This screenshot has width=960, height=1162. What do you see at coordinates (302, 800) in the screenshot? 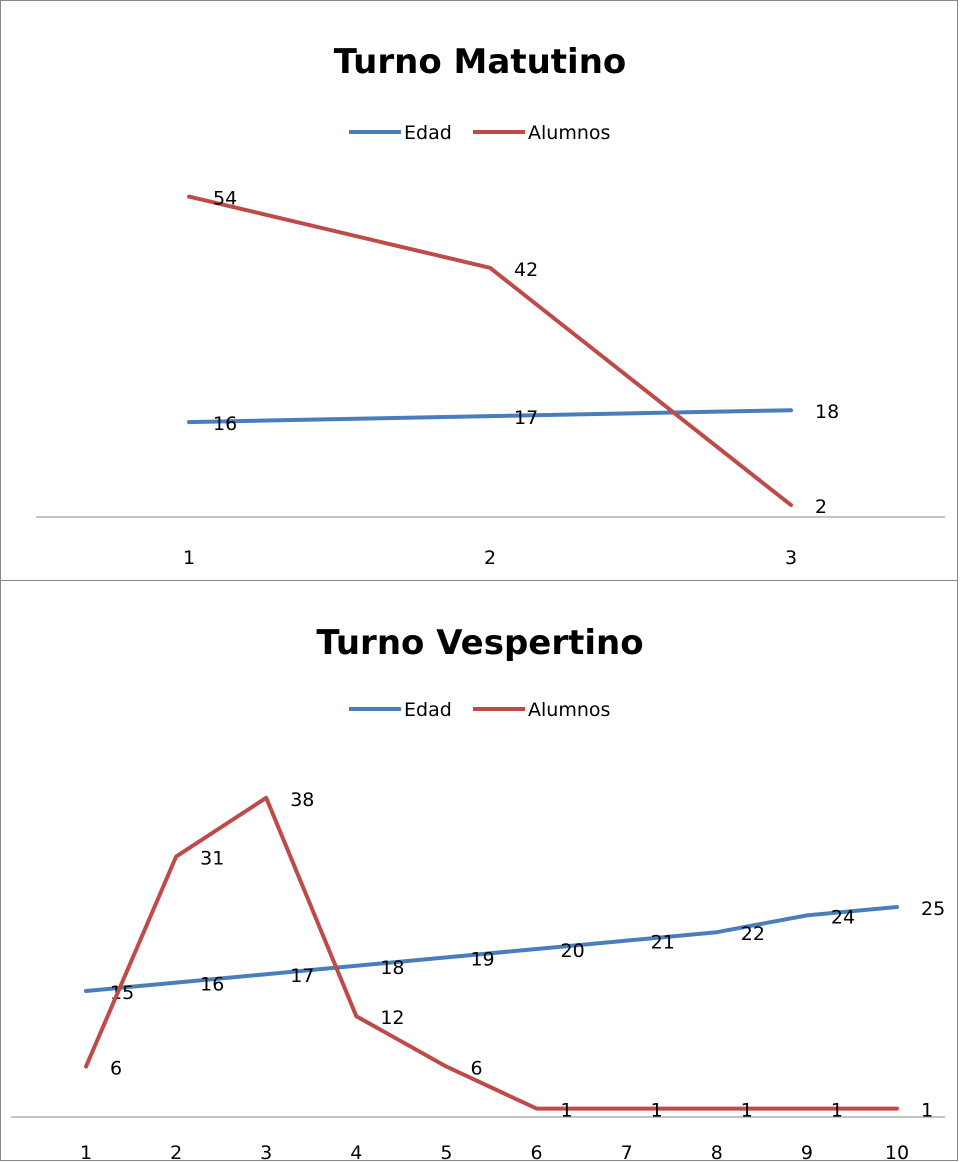
I see `data-label: 38` at bounding box center [302, 800].